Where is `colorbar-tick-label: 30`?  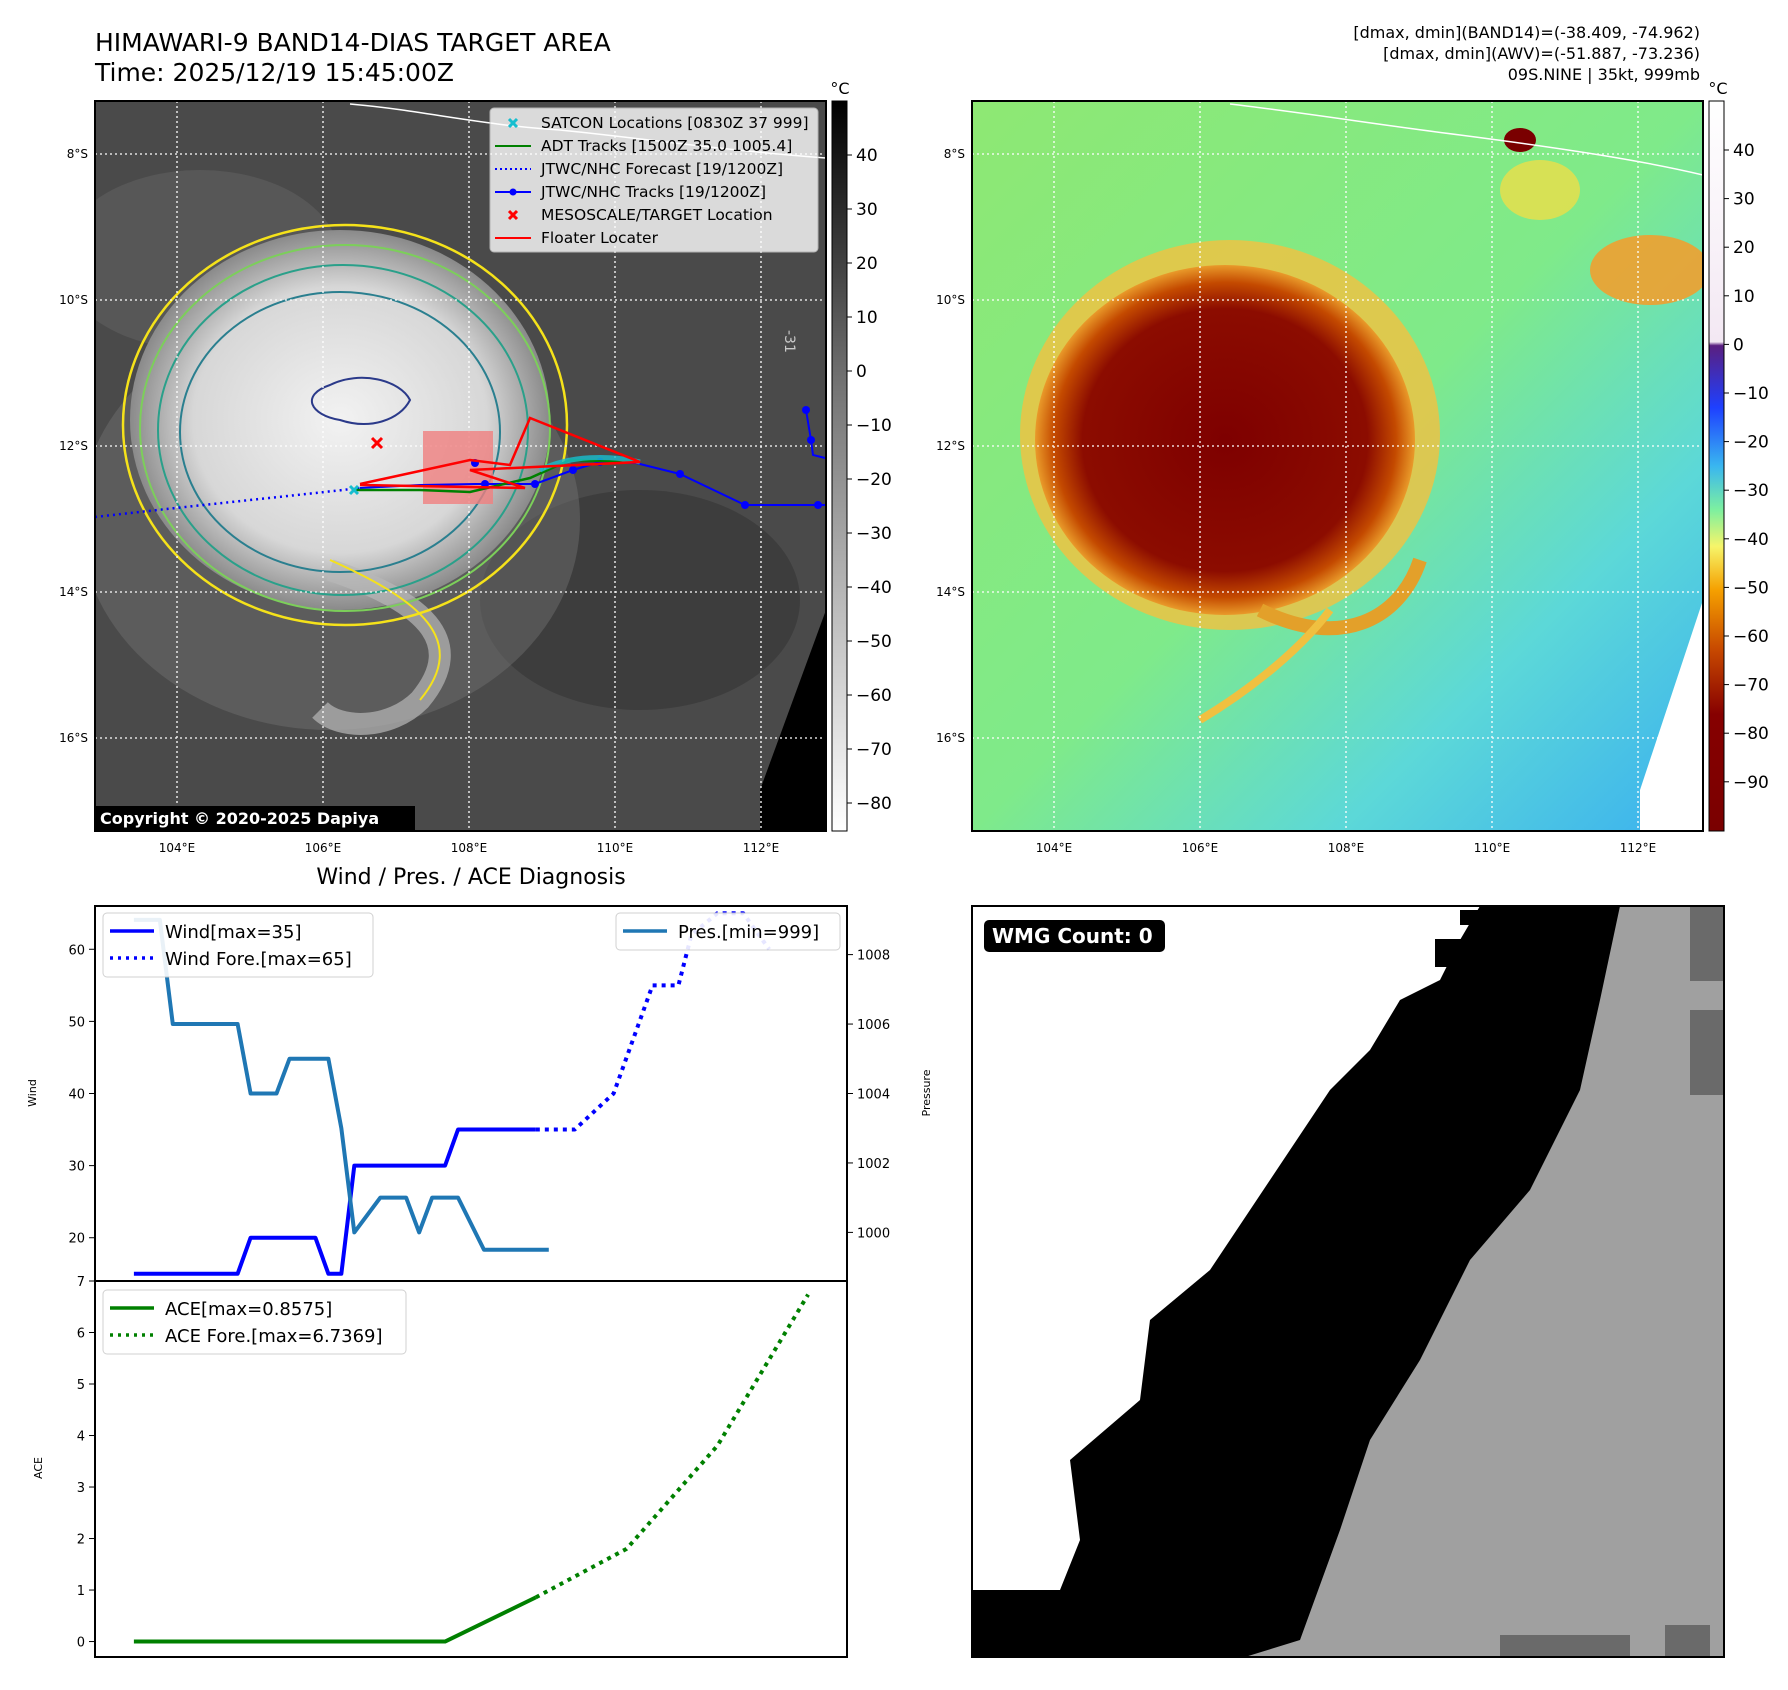
colorbar-tick-label: 30 is located at coordinates (867, 210).